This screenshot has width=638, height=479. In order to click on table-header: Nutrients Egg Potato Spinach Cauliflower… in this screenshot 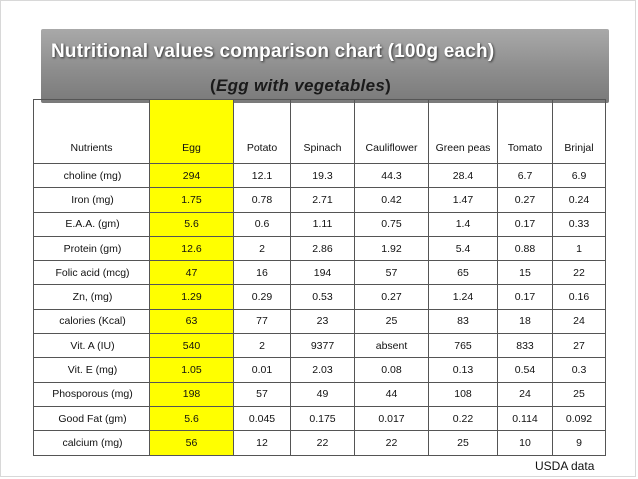, I will do `click(319, 131)`.